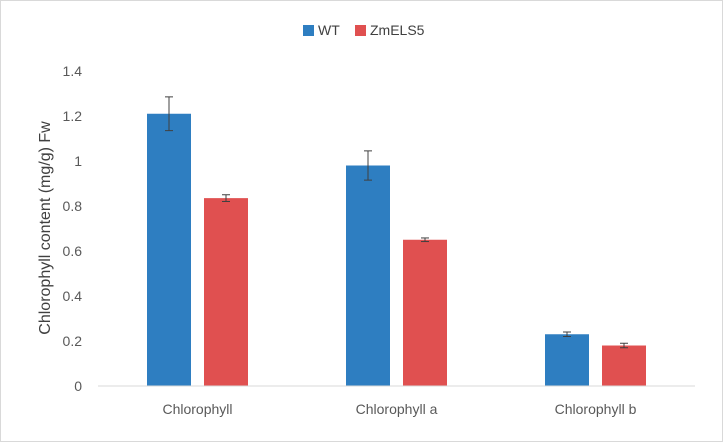 The width and height of the screenshot is (723, 442). I want to click on y-axis-label: Chlorophyll content (mg/g) Fw, so click(45, 228).